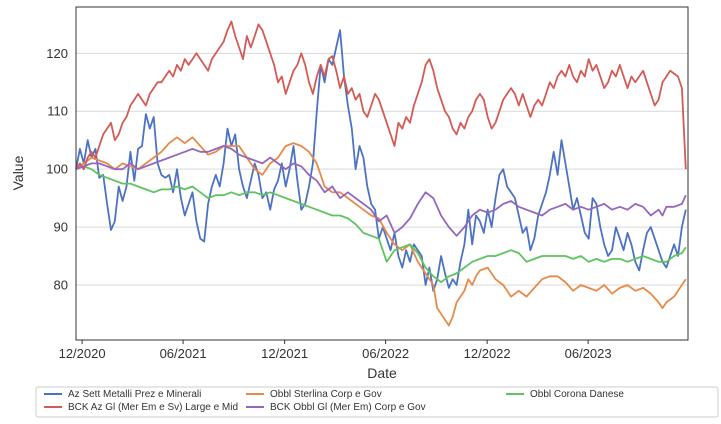  Describe the element at coordinates (385, 353) in the screenshot. I see `x-tick-label: 06/2022` at that location.